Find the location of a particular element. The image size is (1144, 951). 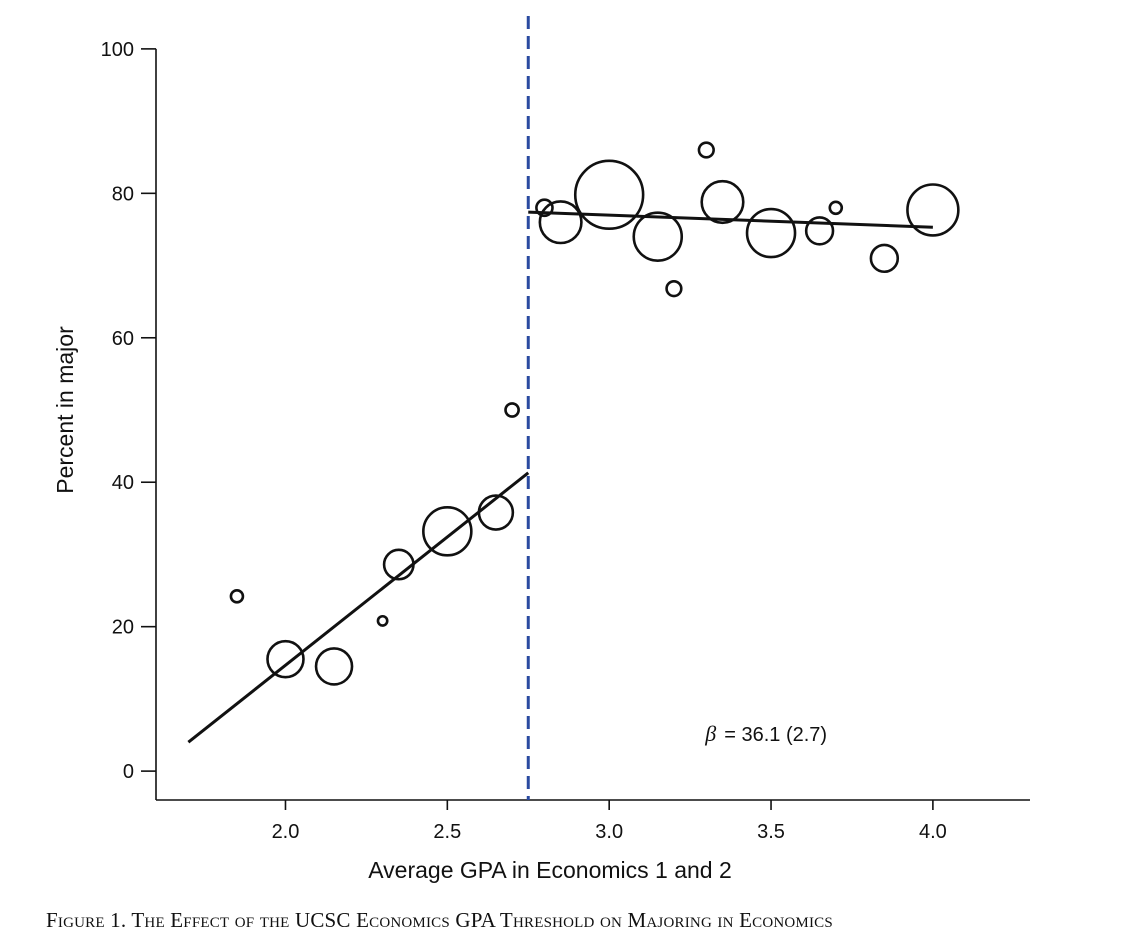

x-tick-label: 2.0 is located at coordinates (286, 832).